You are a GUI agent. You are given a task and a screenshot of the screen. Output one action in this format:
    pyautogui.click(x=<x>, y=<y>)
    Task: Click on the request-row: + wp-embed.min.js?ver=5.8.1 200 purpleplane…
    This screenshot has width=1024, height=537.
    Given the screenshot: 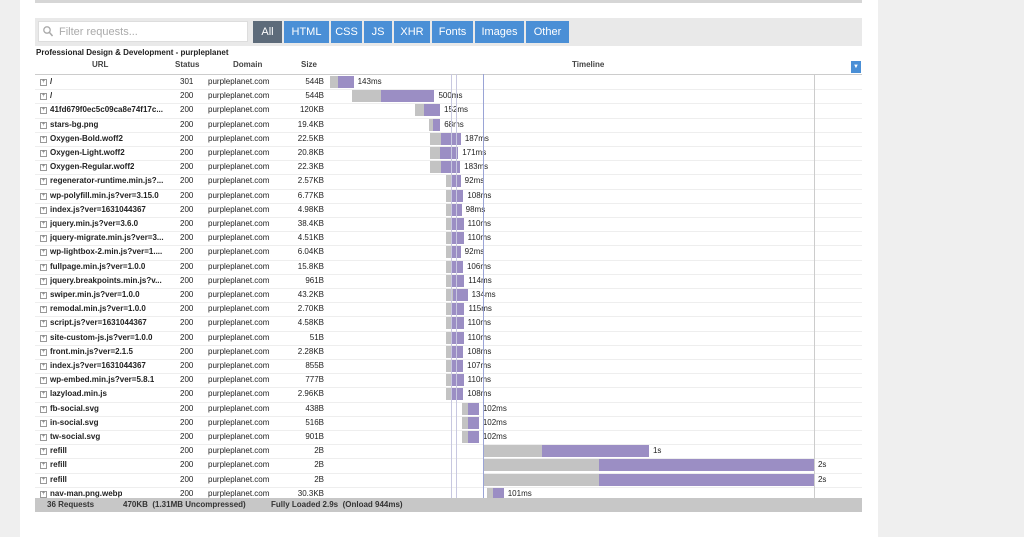 What is the action you would take?
    pyautogui.click(x=448, y=381)
    